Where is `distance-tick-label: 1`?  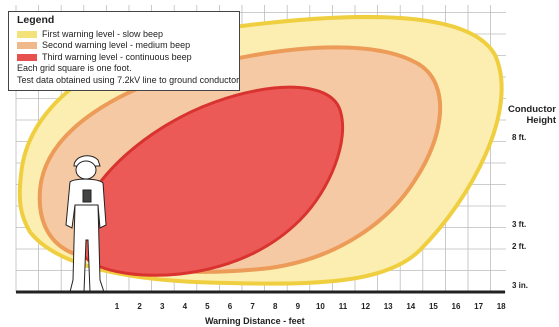
distance-tick-label: 1 is located at coordinates (117, 306).